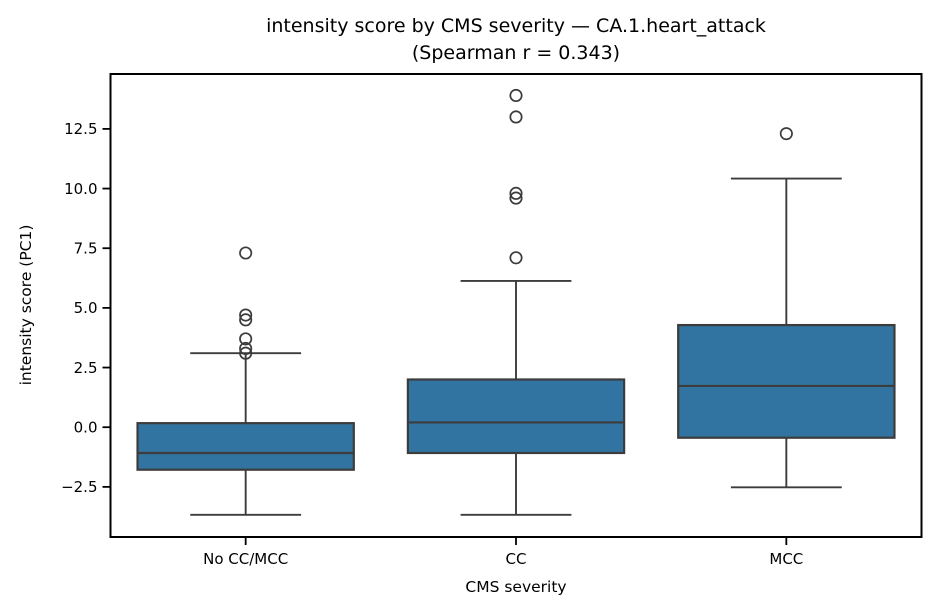 The height and width of the screenshot is (615, 937). What do you see at coordinates (86, 368) in the screenshot?
I see `y-tick-label: 2.5` at bounding box center [86, 368].